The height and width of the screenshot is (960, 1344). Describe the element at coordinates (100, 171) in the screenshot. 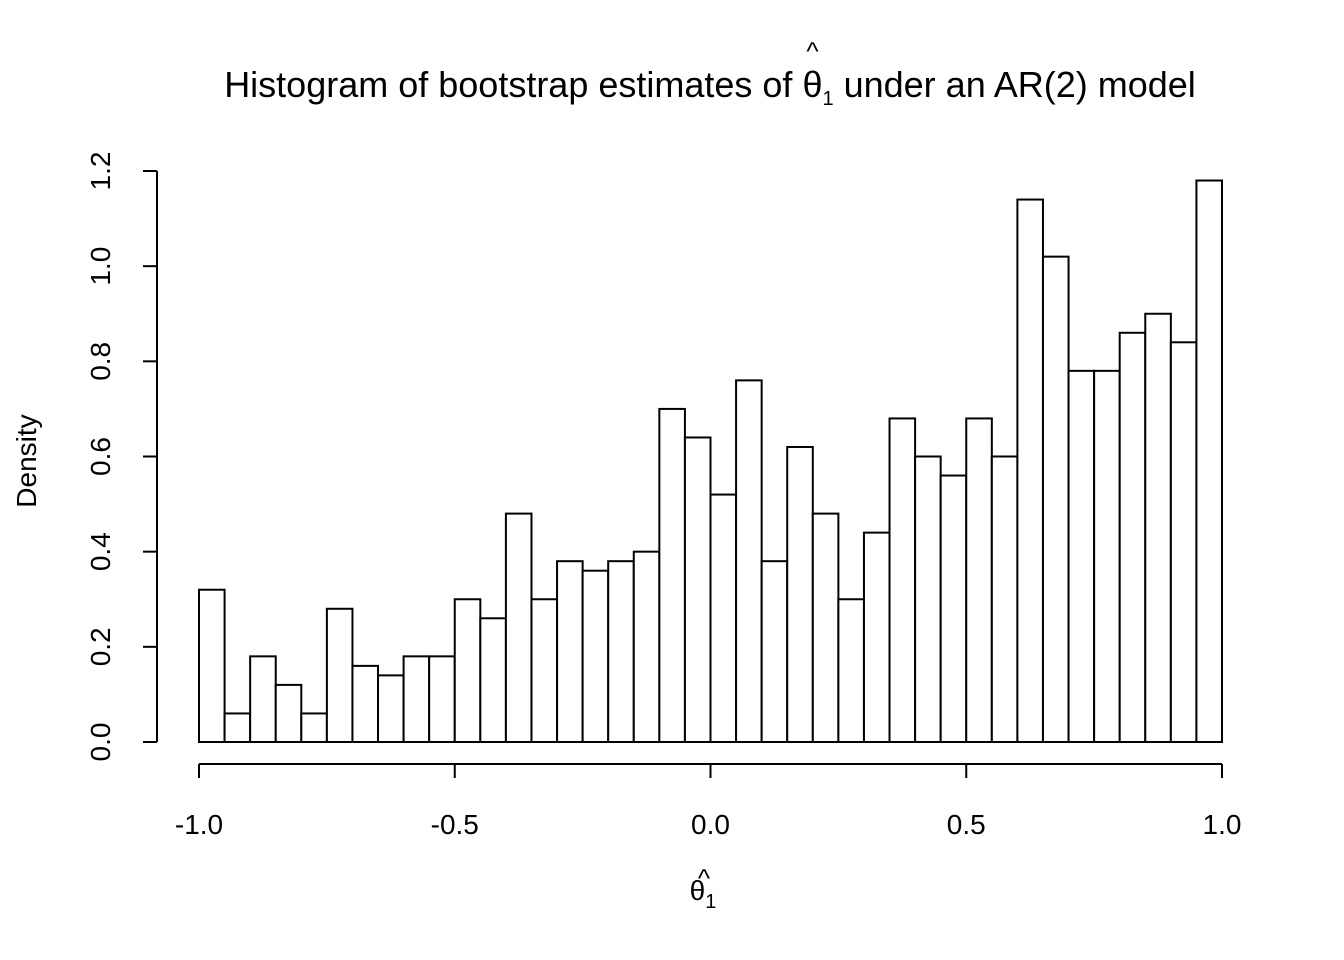

I see `y-tick-label: 1.2` at that location.